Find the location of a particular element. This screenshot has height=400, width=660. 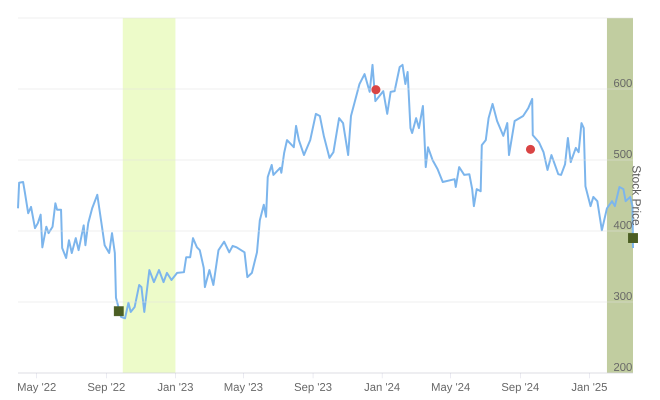

y-tick-label: 200 is located at coordinates (623, 366).